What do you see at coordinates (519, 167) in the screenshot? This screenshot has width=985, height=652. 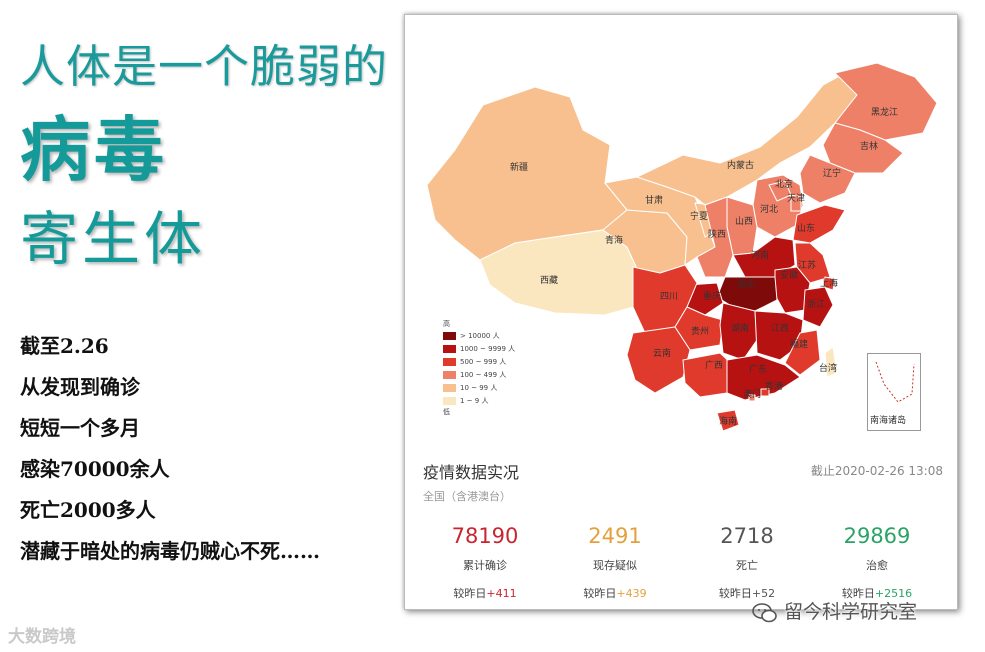 I see `province-label: 新疆` at bounding box center [519, 167].